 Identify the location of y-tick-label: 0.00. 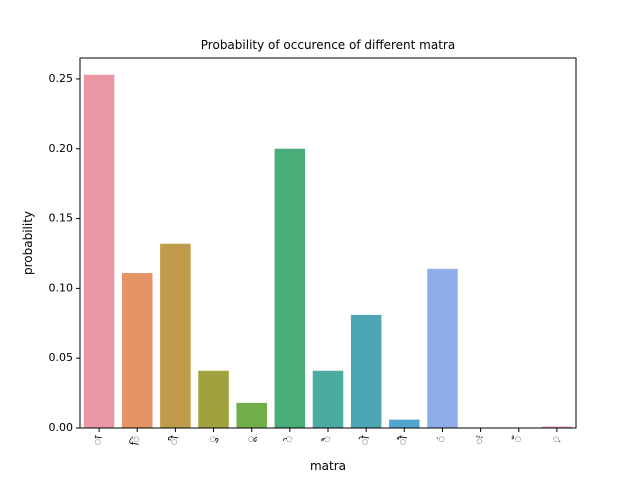
(61, 427).